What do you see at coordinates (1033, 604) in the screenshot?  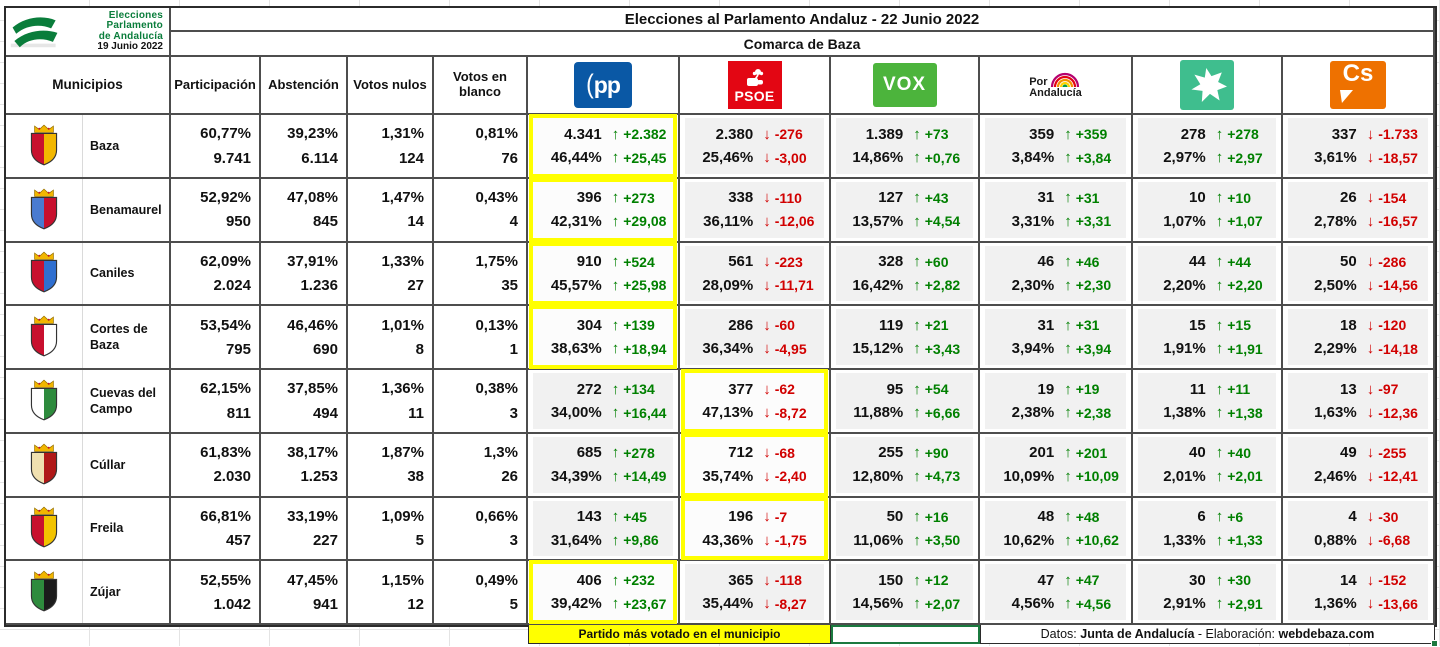 I see `pct-value: 4,56%` at bounding box center [1033, 604].